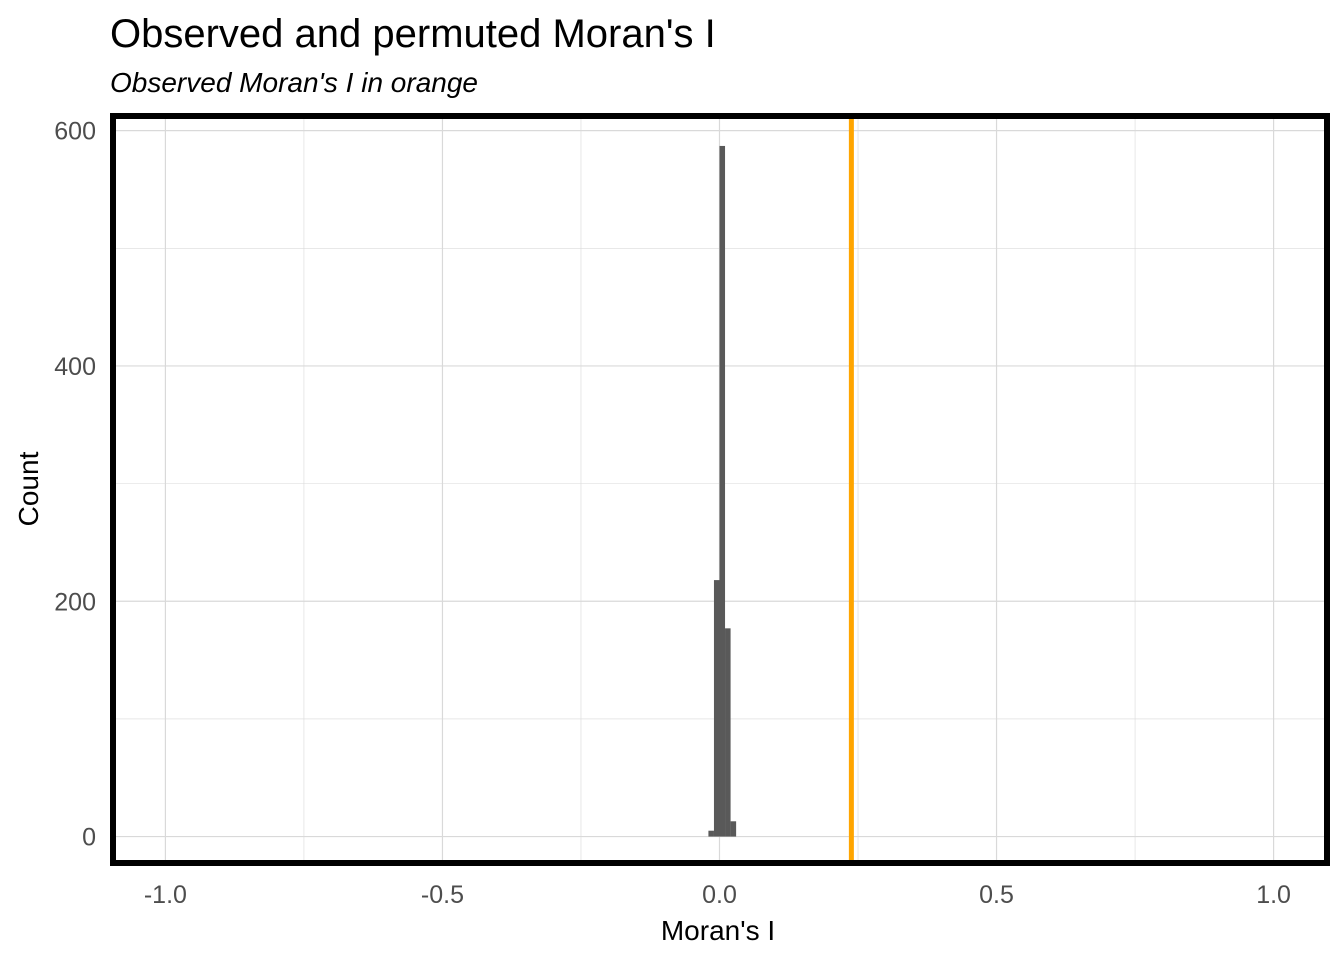  What do you see at coordinates (442, 895) in the screenshot?
I see `x-tick-label: -0.5` at bounding box center [442, 895].